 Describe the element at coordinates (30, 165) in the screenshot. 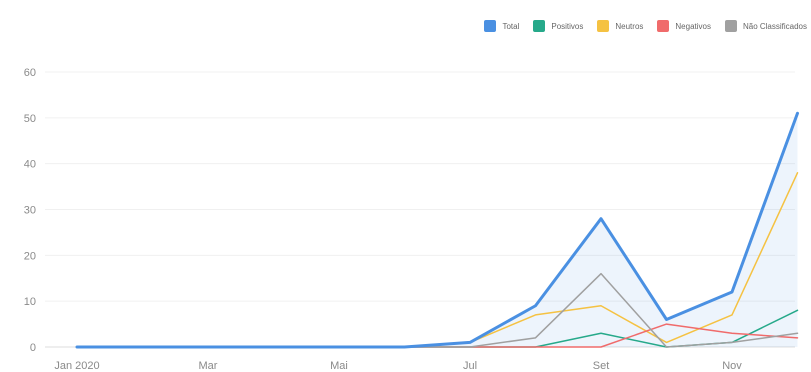

I see `y-tick-label-40: 40` at that location.